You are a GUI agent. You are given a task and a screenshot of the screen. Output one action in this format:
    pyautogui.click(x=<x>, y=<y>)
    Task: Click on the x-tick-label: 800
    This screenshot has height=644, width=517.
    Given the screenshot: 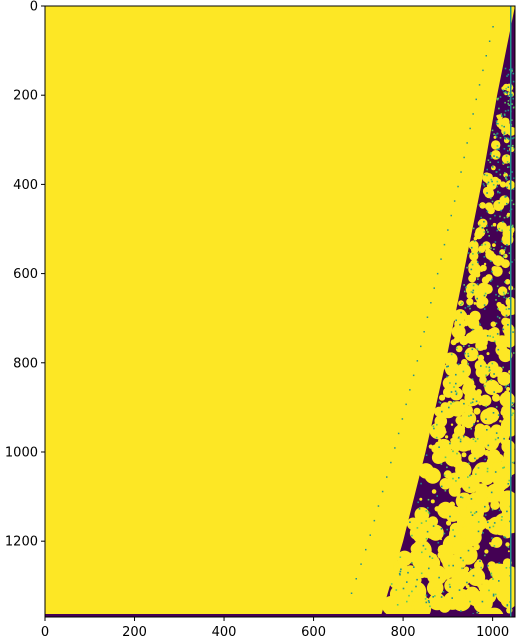 What is the action you would take?
    pyautogui.click(x=403, y=632)
    